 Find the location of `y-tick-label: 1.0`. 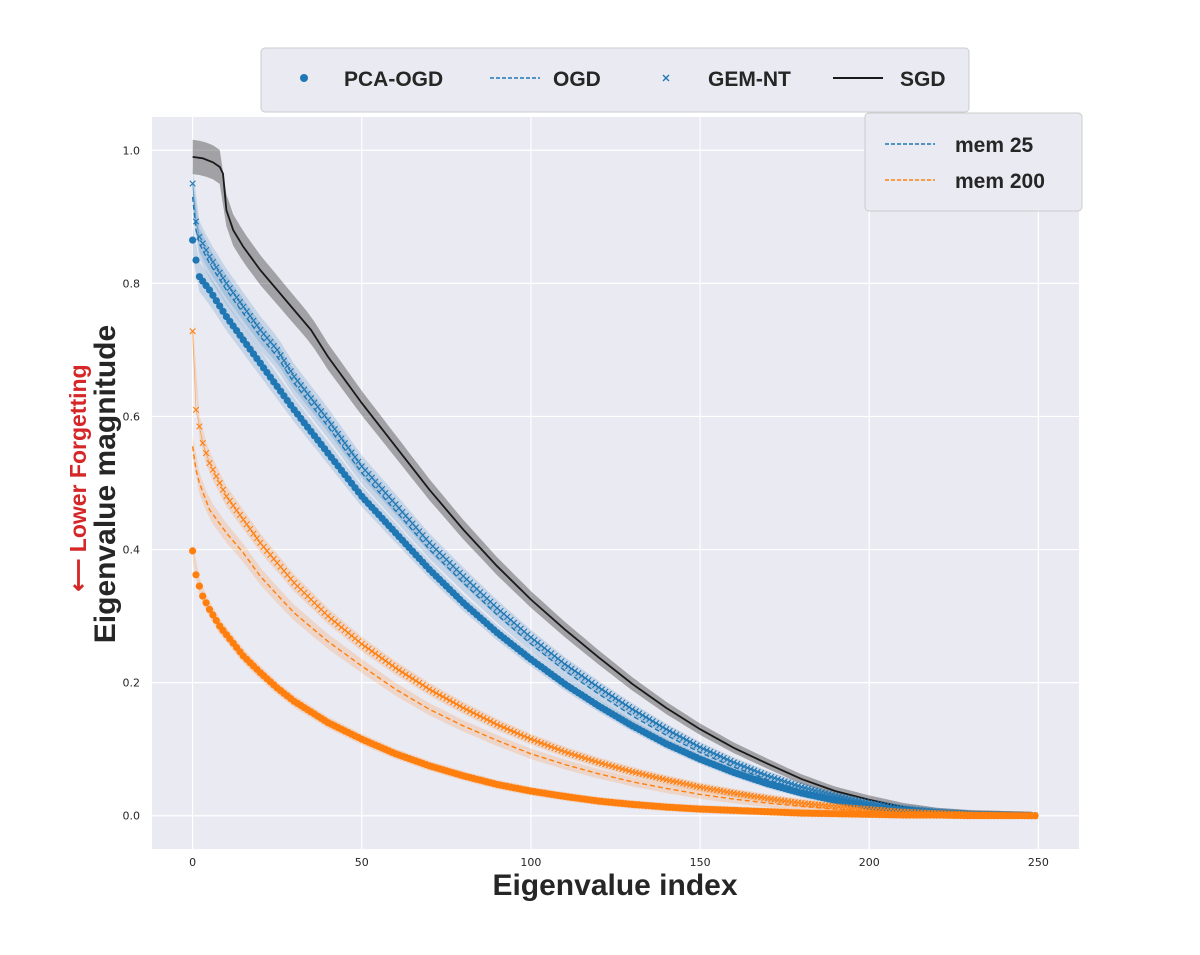

y-tick-label: 1.0 is located at coordinates (132, 150).